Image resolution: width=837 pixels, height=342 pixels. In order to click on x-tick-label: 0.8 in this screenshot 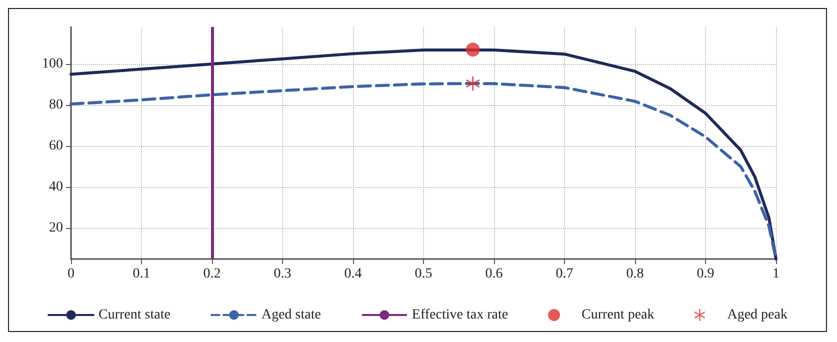, I will do `click(635, 274)`.